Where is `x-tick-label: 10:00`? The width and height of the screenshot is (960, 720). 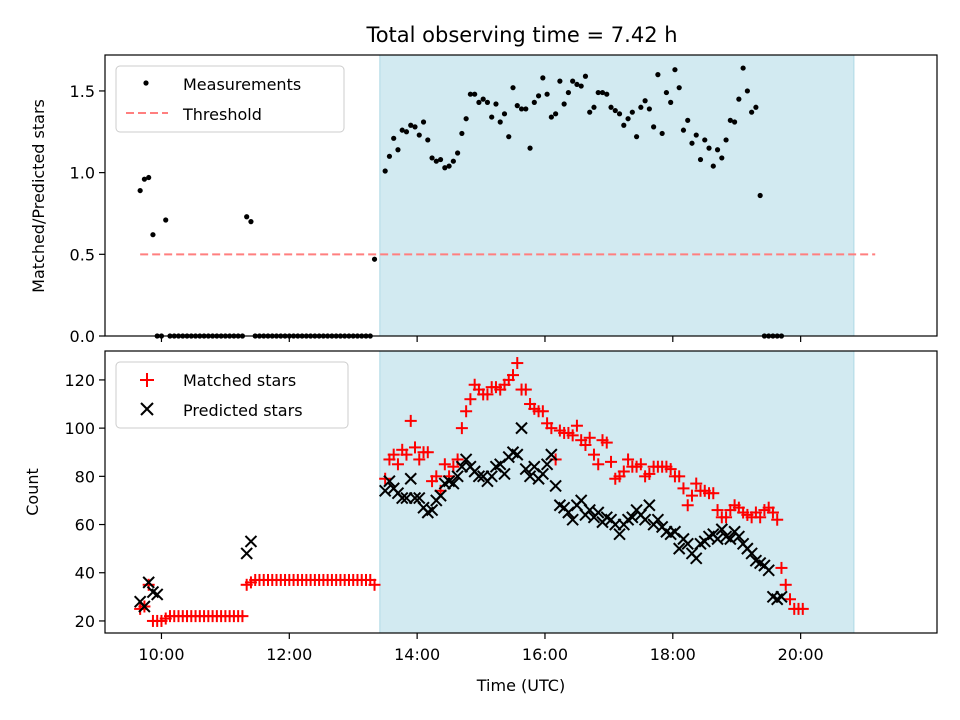 x-tick-label: 10:00 is located at coordinates (161, 654).